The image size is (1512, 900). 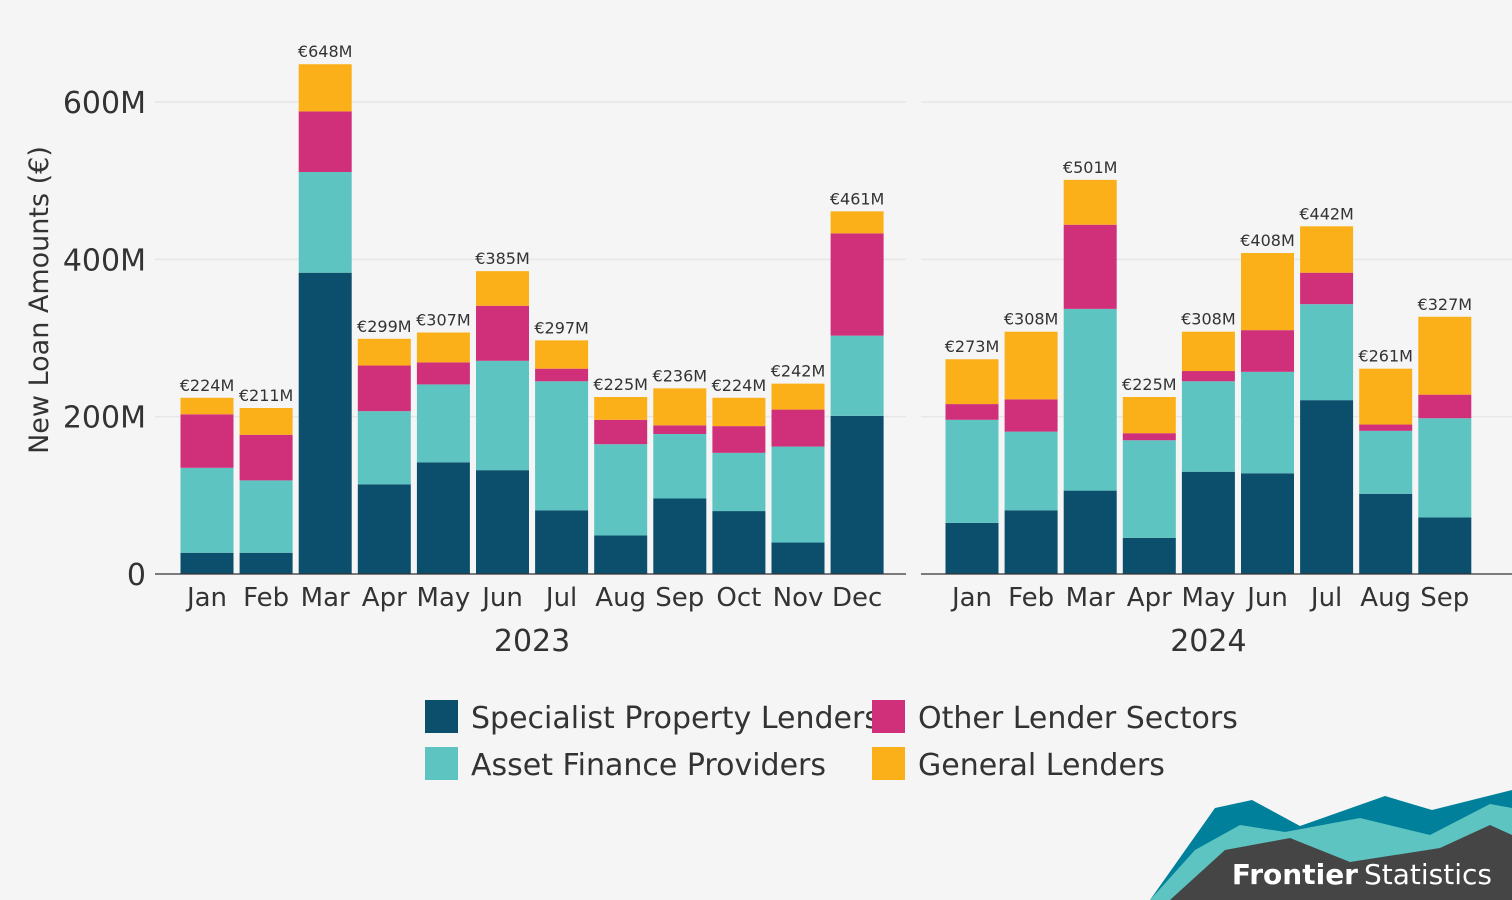 What do you see at coordinates (1445, 304) in the screenshot?
I see `bar-total-label: €327M` at bounding box center [1445, 304].